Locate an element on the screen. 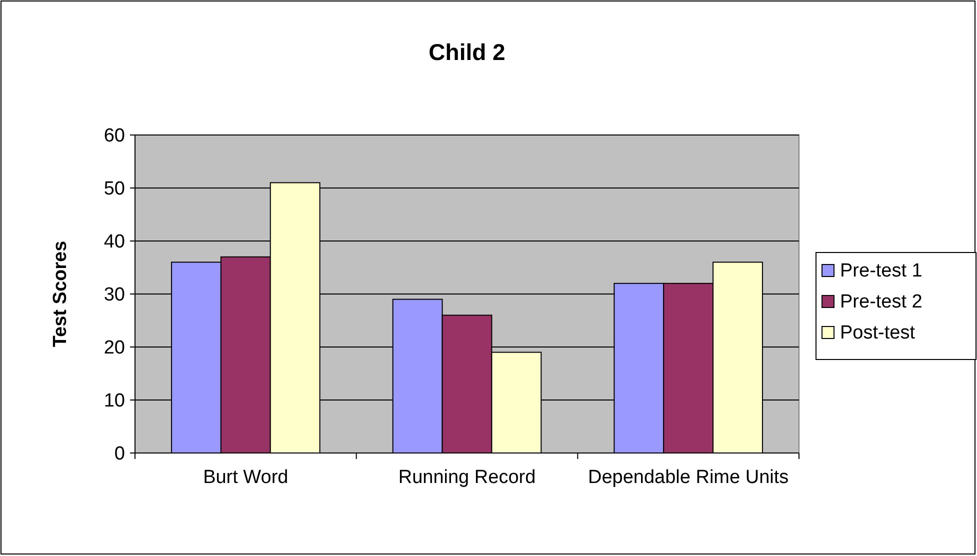 The image size is (977, 556). chart-title: Child 2 is located at coordinates (467, 52).